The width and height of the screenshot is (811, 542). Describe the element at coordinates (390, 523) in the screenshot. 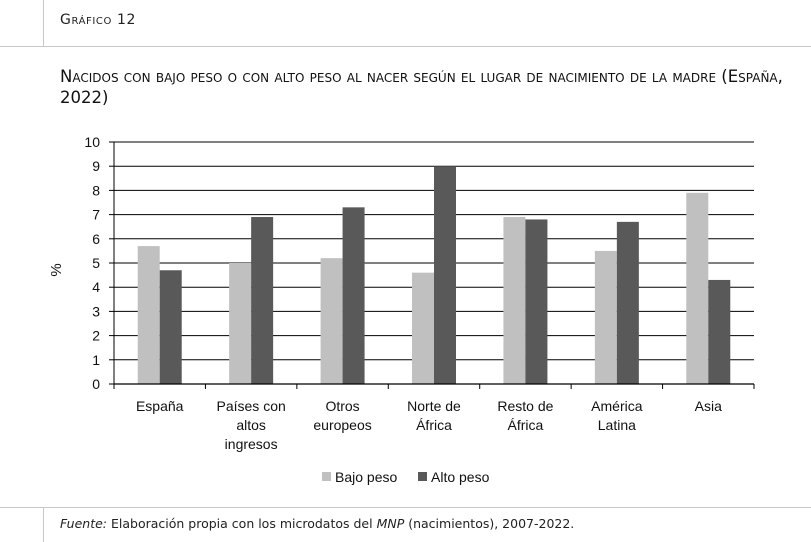

I see `source-dataset-name: MNP` at that location.